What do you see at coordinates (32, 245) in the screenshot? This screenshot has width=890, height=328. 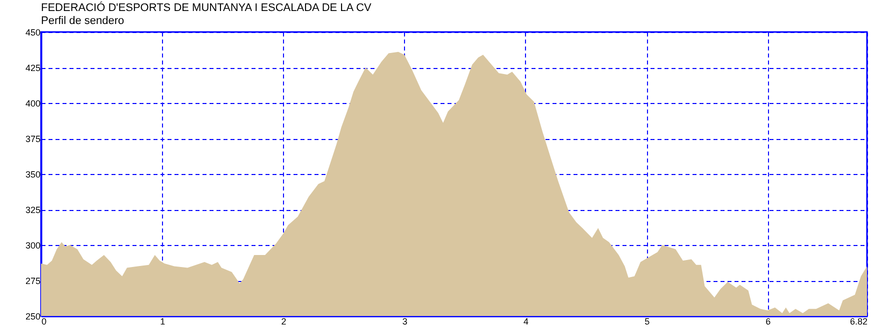 I see `y-tick-label: 300` at bounding box center [32, 245].